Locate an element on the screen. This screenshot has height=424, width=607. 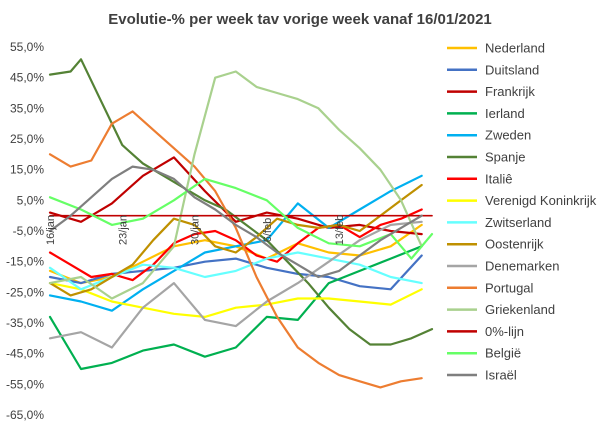
y-tick-label: -45,0% is located at coordinates (25, 354).